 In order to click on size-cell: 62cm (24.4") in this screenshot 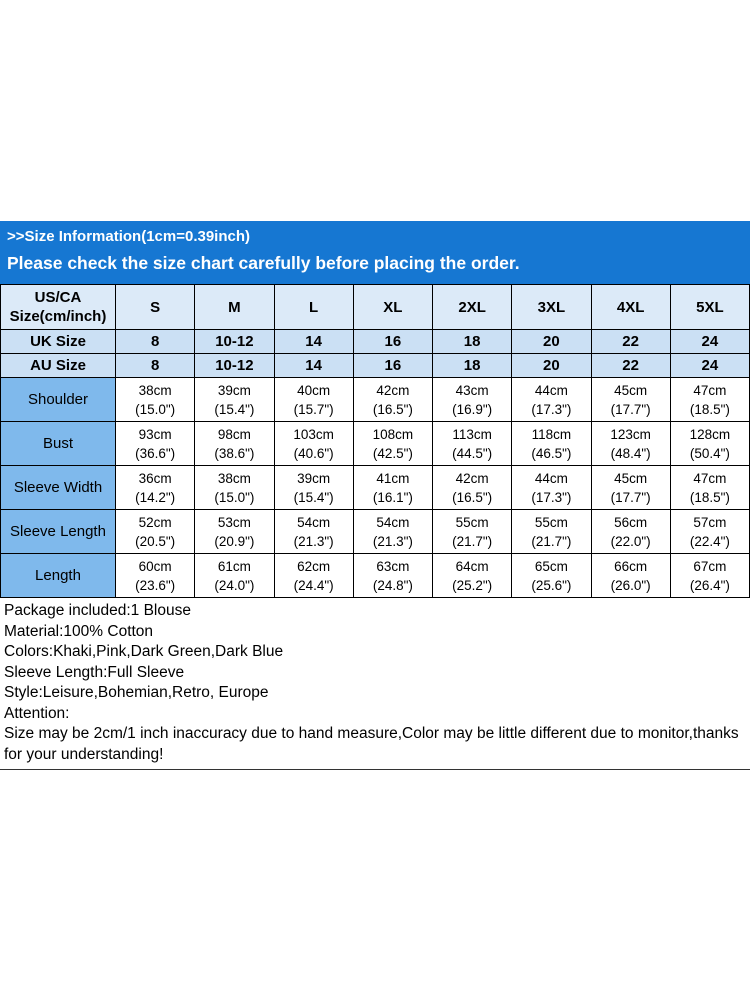, I will do `click(313, 575)`.